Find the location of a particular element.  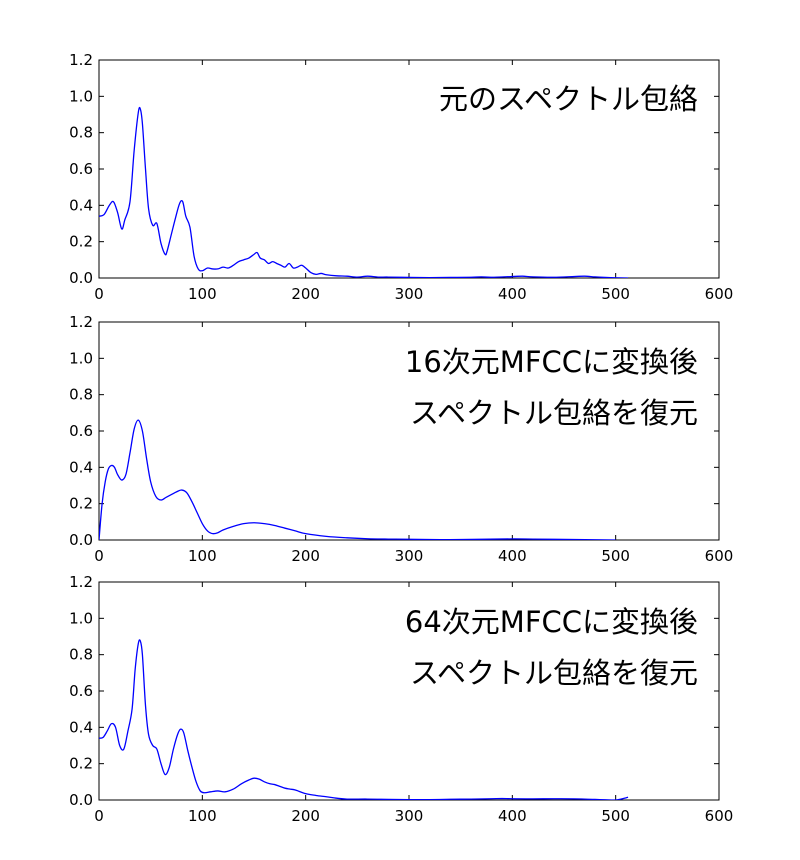

panel-annotation: 64次元MFCCに変換後 is located at coordinates (551, 622).